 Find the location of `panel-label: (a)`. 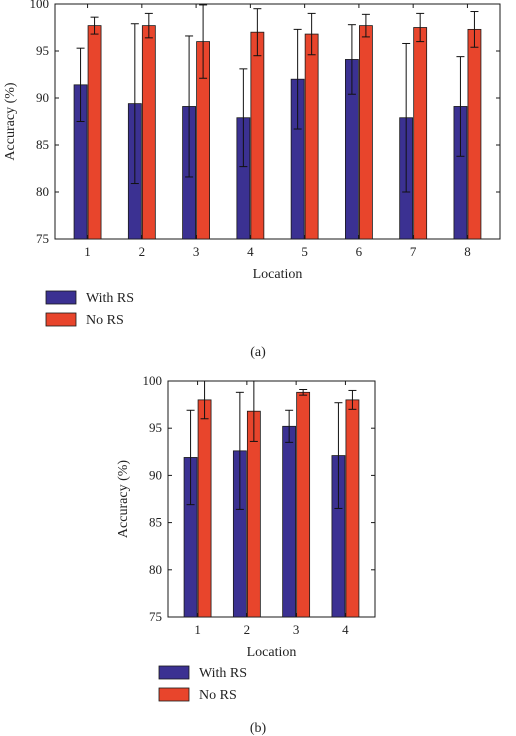

panel-label: (a) is located at coordinates (258, 352).